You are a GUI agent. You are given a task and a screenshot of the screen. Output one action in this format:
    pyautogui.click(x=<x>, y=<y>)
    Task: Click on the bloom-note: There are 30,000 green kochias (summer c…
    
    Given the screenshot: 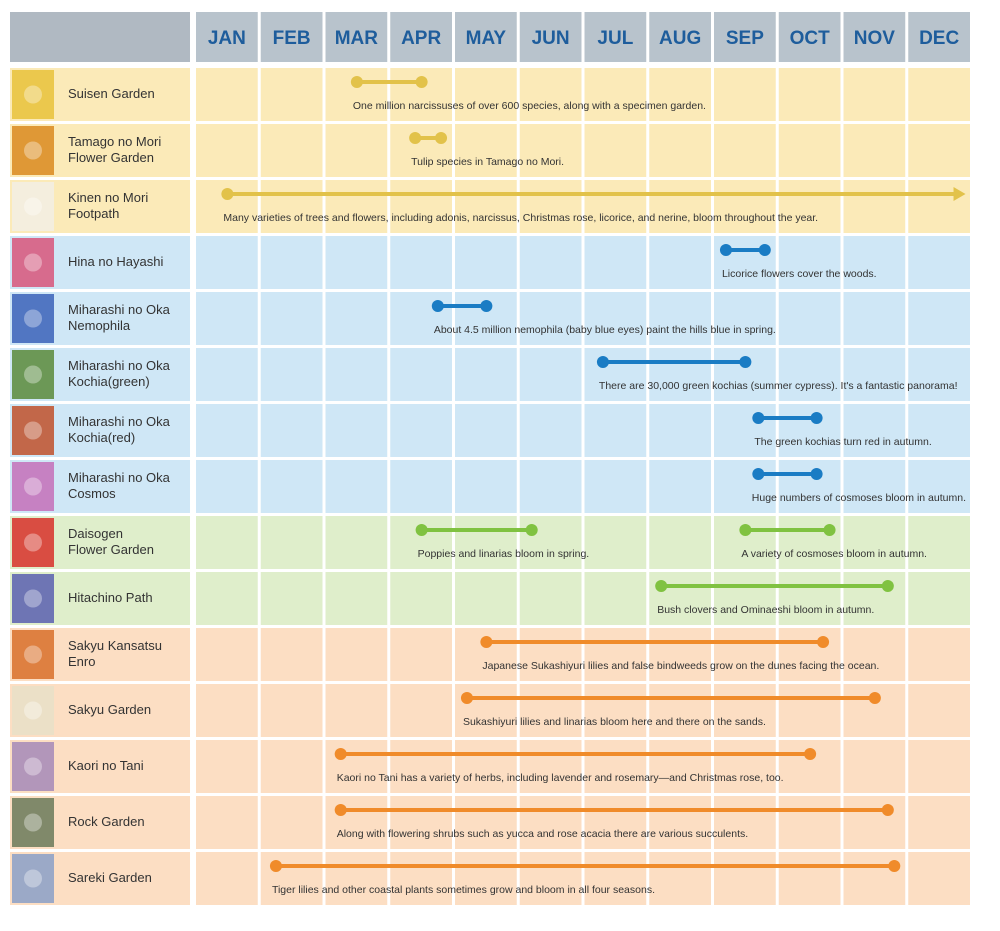 What is the action you would take?
    pyautogui.click(x=778, y=386)
    